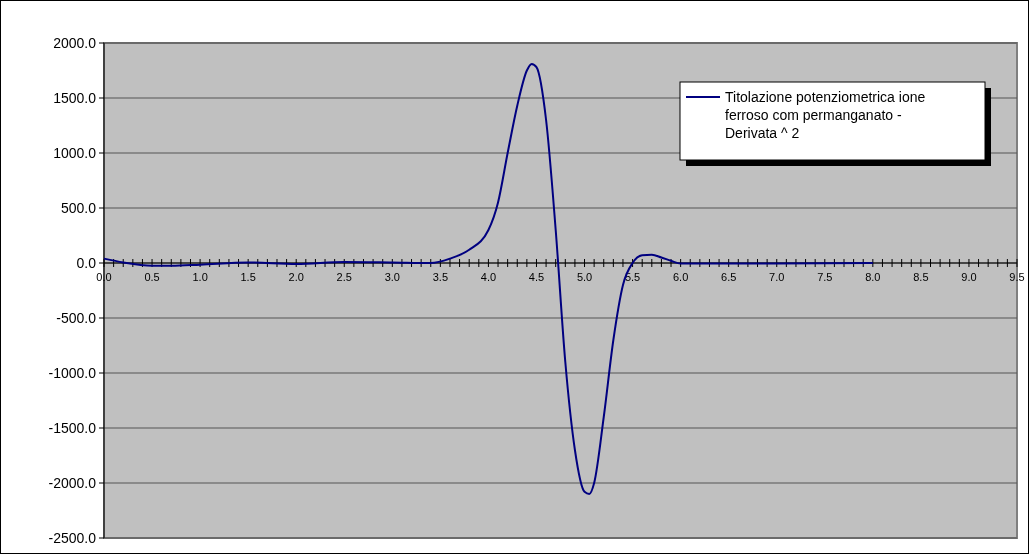 This screenshot has width=1029, height=554. I want to click on y-tick-label: 500.0, so click(78, 207).